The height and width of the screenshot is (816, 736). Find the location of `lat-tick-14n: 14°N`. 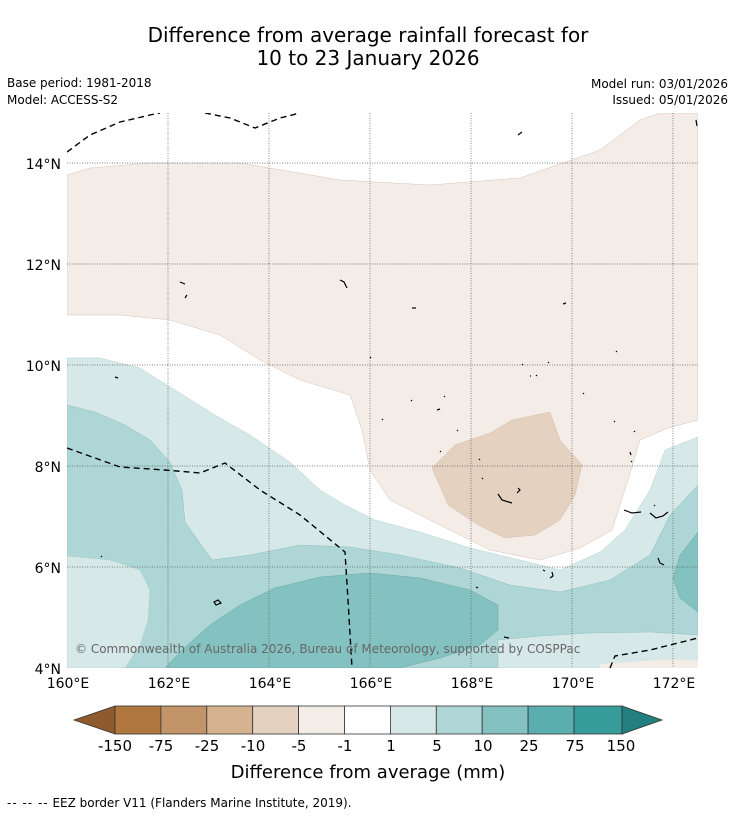

lat-tick-14n: 14°N is located at coordinates (43, 165).